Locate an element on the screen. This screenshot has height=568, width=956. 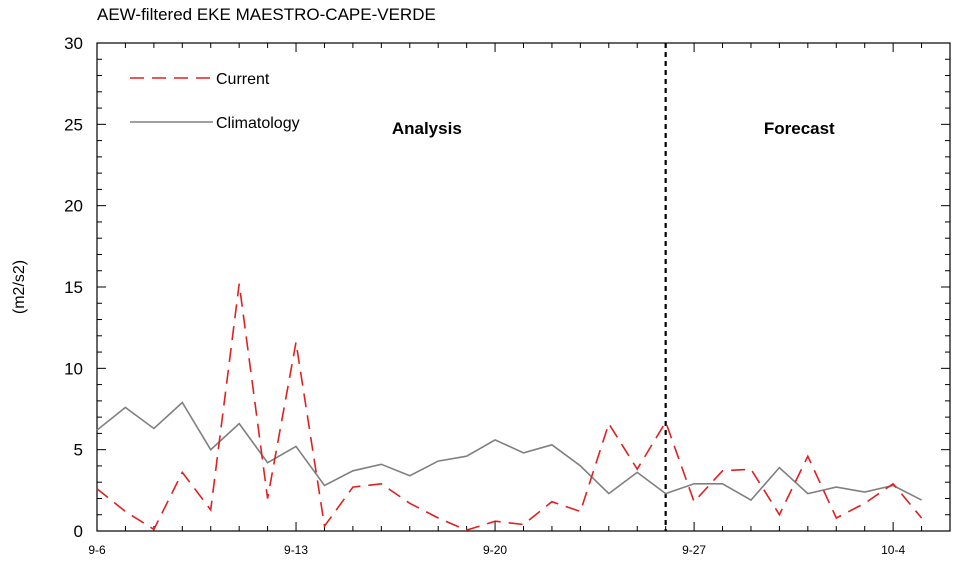
chart-title: AEW-filtered EKE MAESTRO-CAPE-VERDE is located at coordinates (266, 14).